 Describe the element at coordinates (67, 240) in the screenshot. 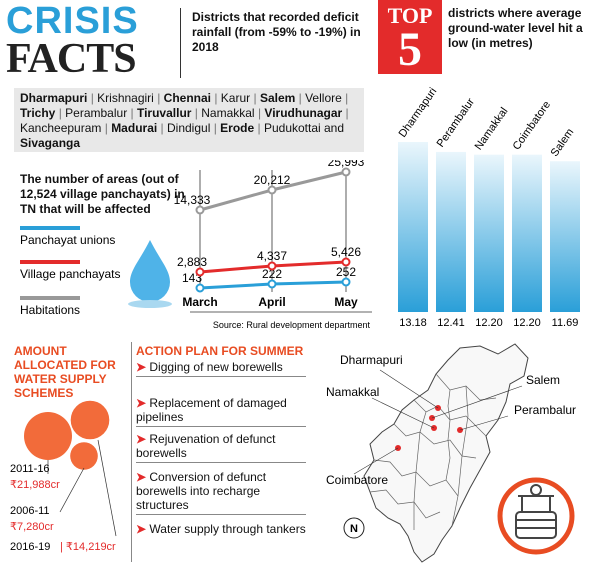

I see `legend-label: Panchayat unions` at that location.